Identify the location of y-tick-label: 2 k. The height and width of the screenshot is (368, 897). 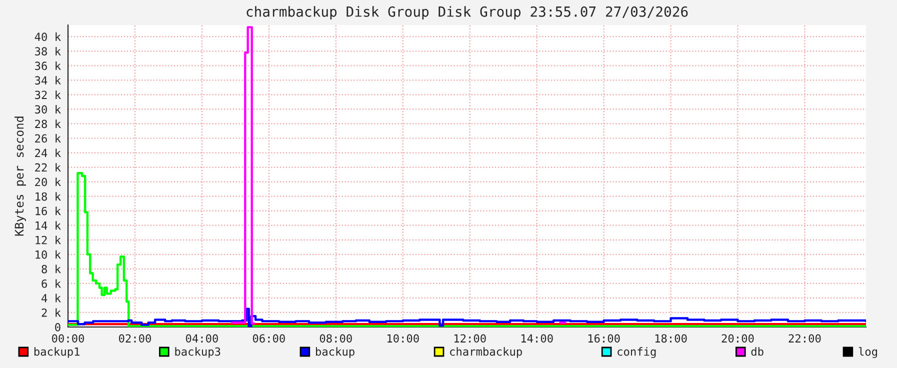
(51, 312).